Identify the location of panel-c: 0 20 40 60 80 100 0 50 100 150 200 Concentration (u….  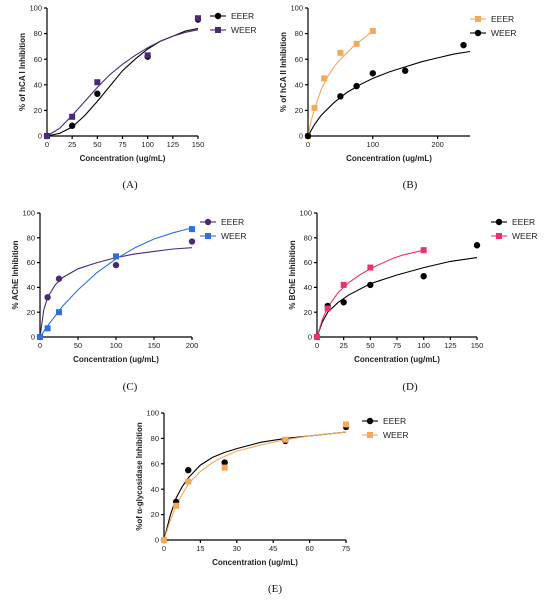
(129, 301).